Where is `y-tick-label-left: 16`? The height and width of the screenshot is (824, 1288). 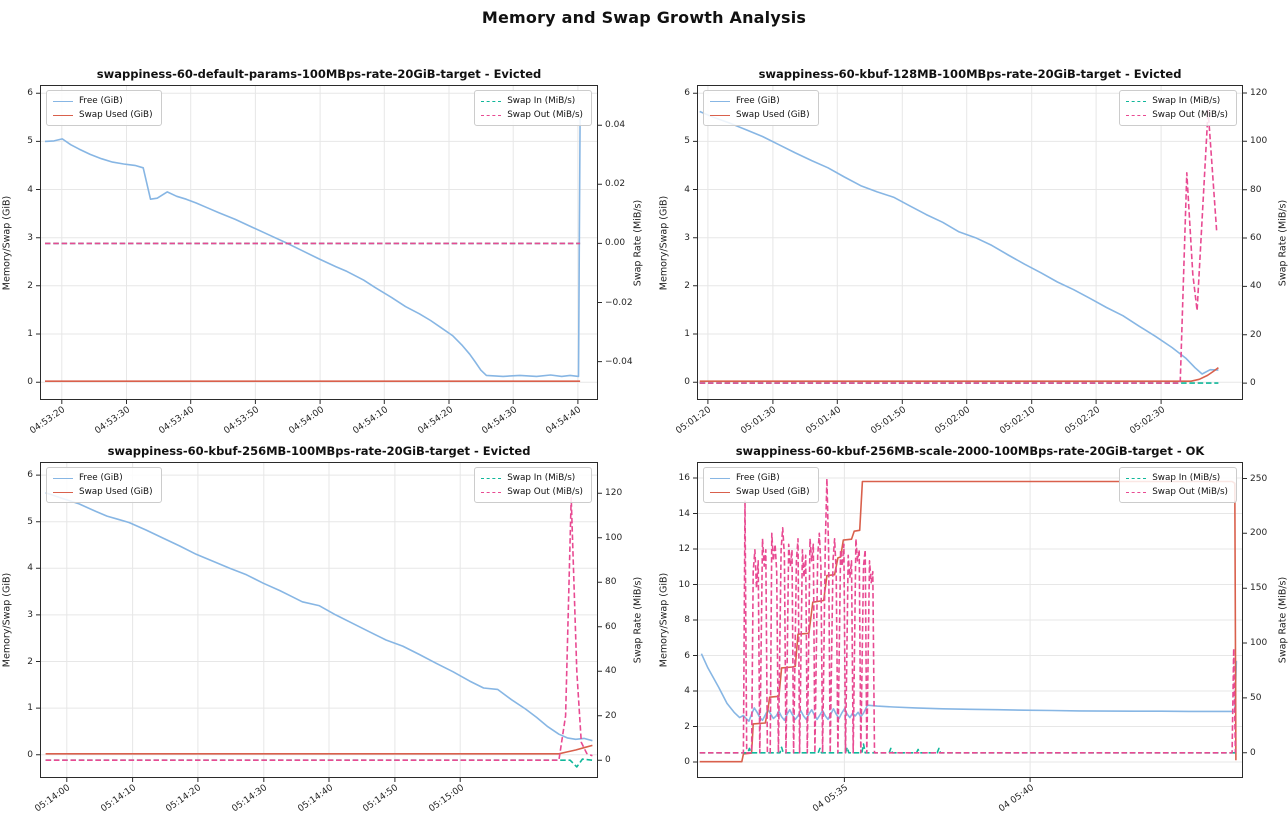
y-tick-label-left: 16 is located at coordinates (684, 478).